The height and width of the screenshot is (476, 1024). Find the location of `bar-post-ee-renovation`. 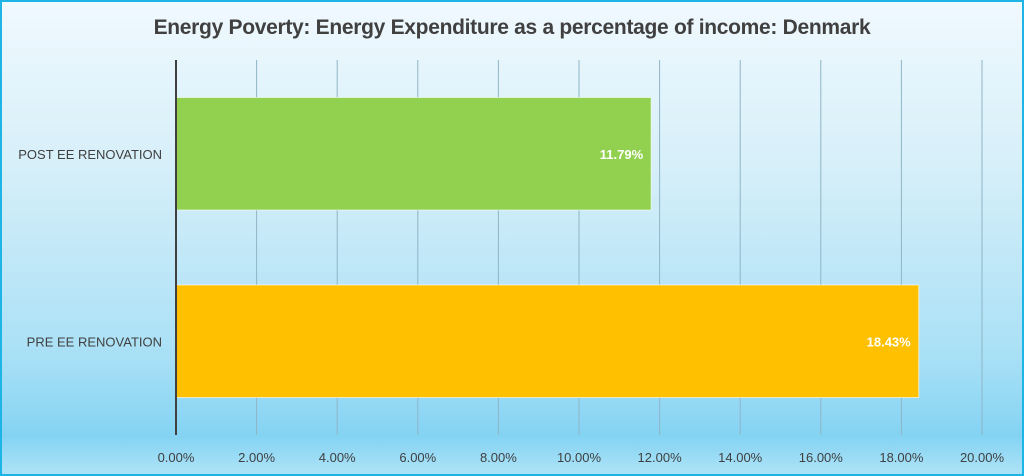

bar-post-ee-renovation is located at coordinates (413, 154).